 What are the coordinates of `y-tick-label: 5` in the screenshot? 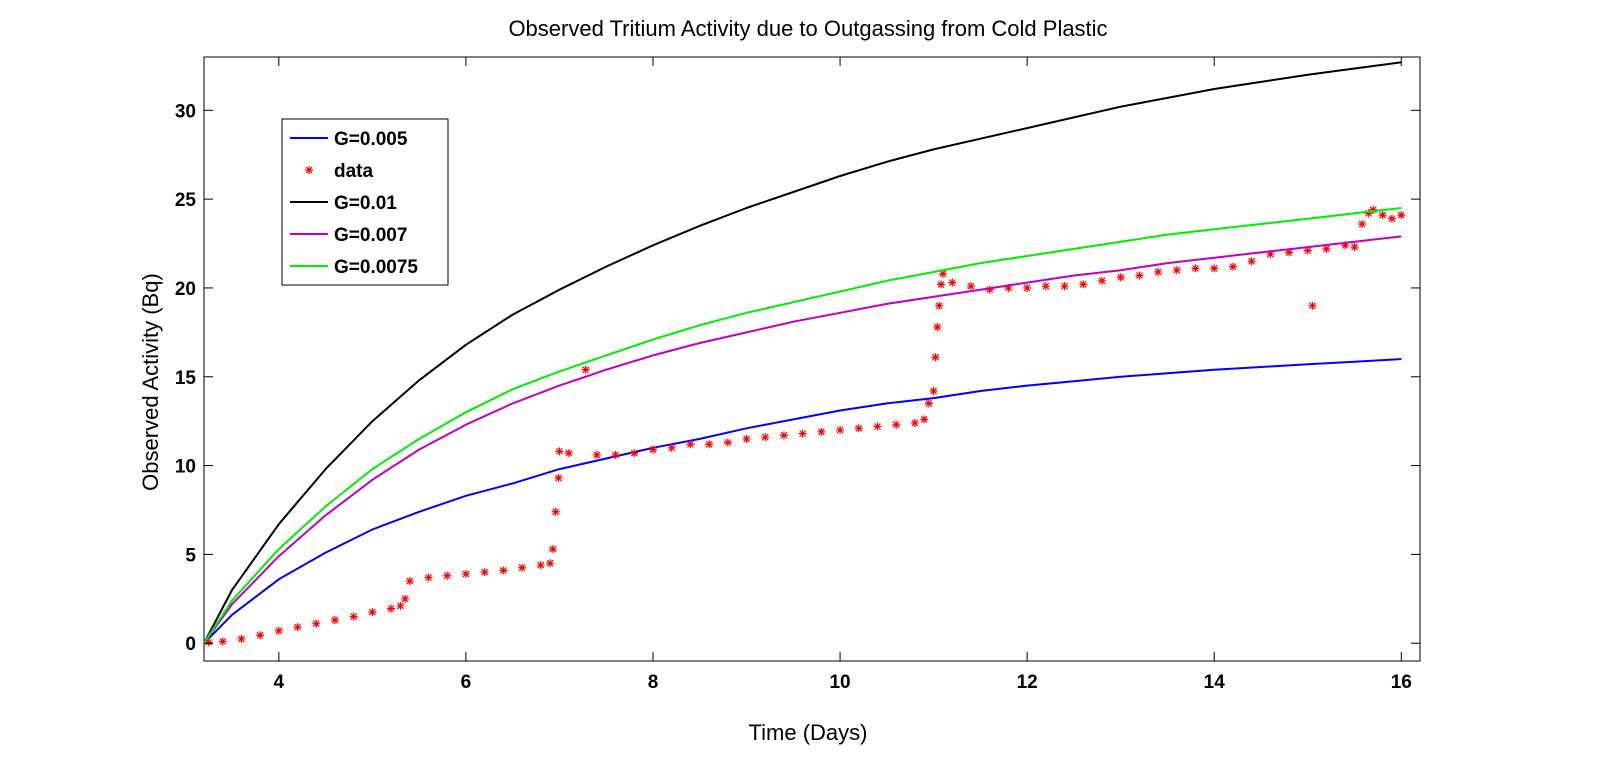 It's located at (190, 555).